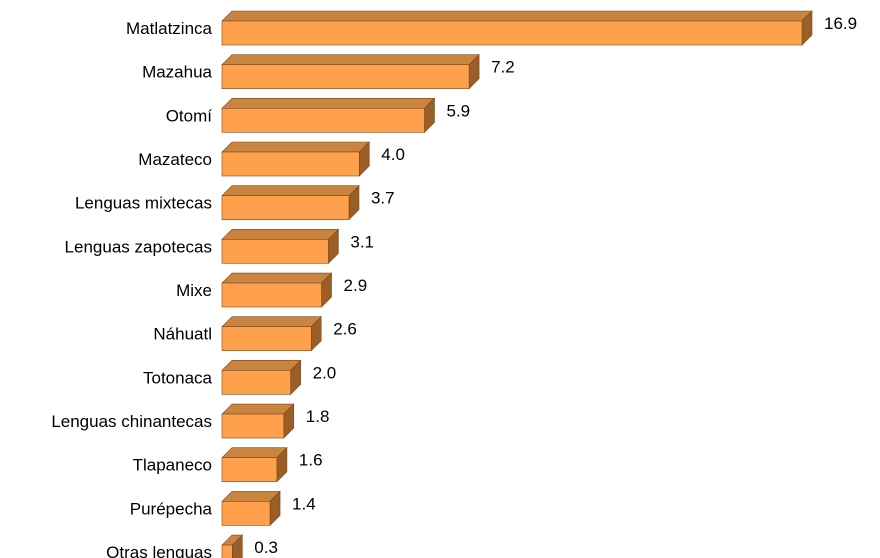  I want to click on category-label: Lenguas zapotecas, so click(138, 246).